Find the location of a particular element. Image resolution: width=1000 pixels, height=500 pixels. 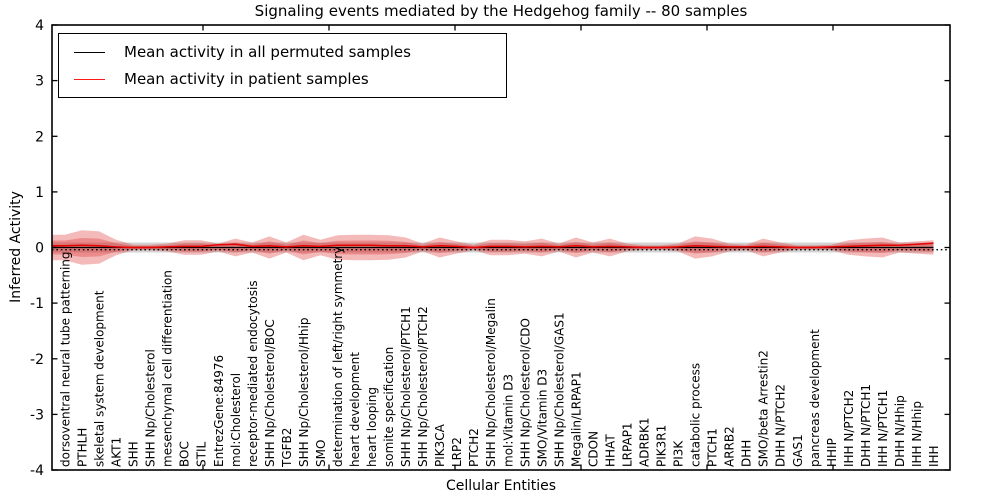

x-axis-label: Cellular Entities is located at coordinates (501, 486).